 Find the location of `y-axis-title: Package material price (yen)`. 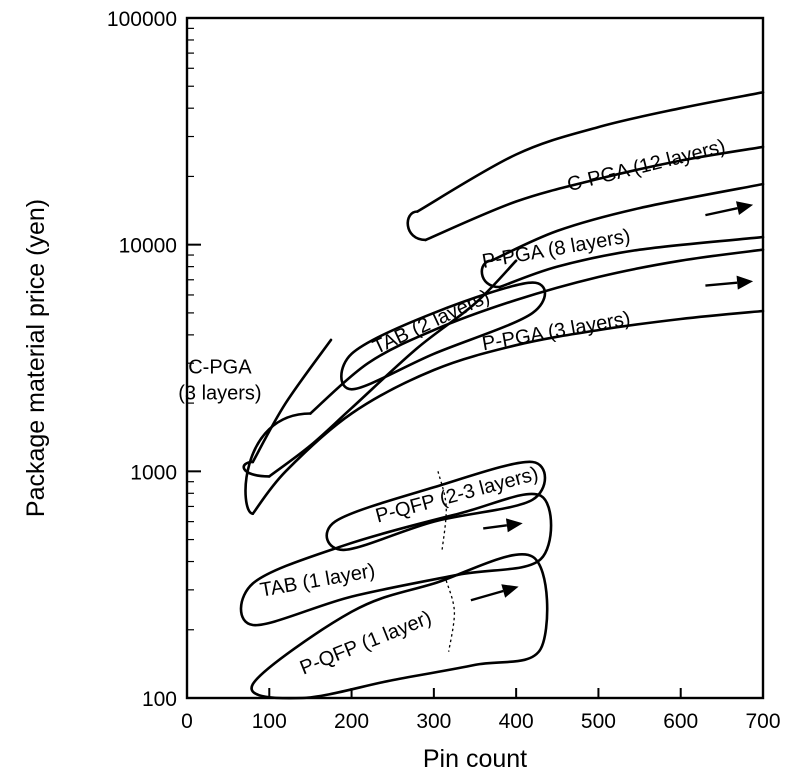

y-axis-title: Package material price (yen) is located at coordinates (36, 358).